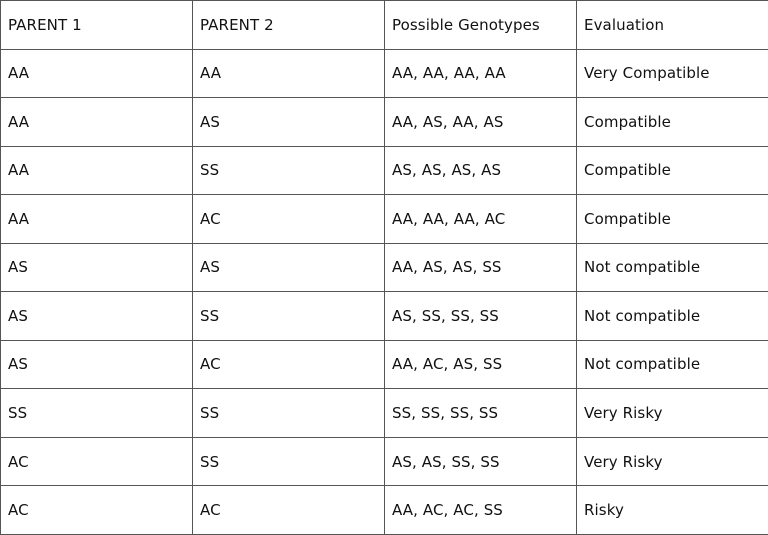  I want to click on table-row: SS SS SS, SS, SS, SS Very Risky, so click(384, 413).